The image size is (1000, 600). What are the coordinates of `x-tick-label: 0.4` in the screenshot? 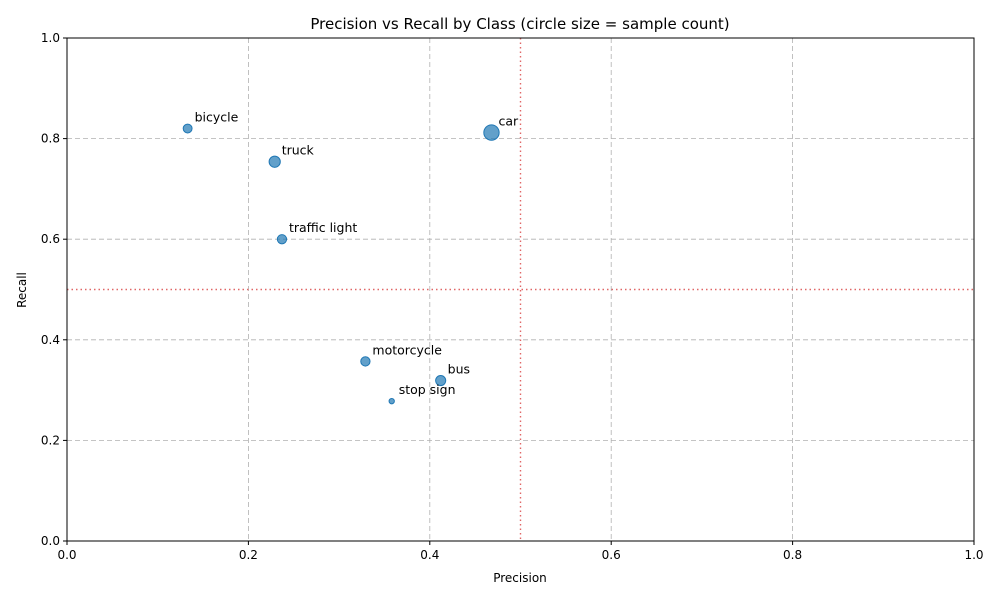 It's located at (429, 555).